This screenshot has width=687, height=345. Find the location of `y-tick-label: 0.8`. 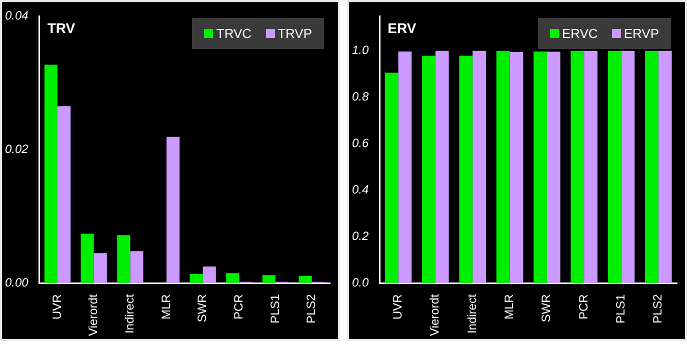

y-tick-label: 0.8 is located at coordinates (360, 97).